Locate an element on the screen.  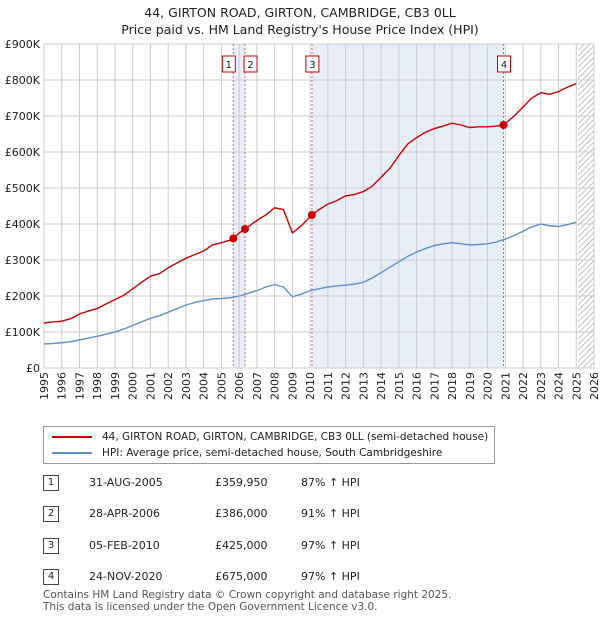
x-tick-label: 2017 is located at coordinates (434, 386).